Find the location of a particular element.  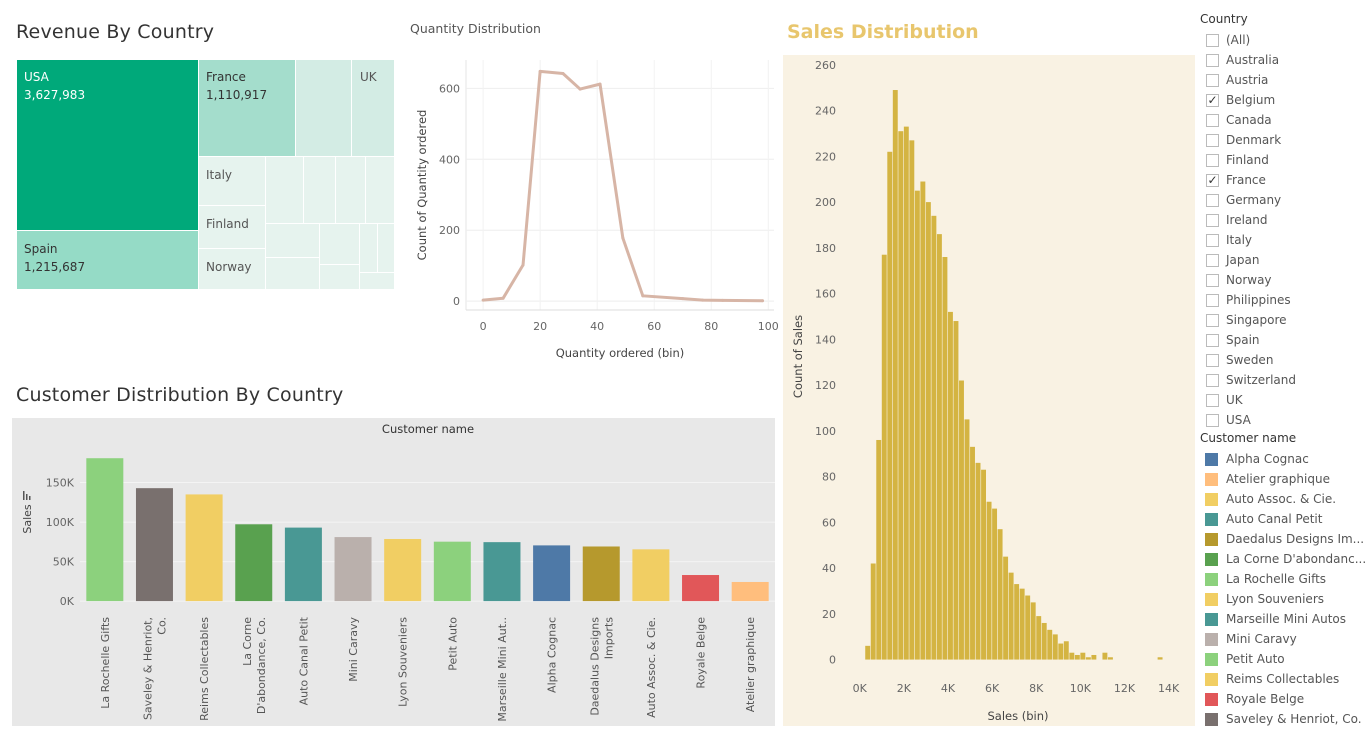

treemap-cell-spain is located at coordinates (107, 260).